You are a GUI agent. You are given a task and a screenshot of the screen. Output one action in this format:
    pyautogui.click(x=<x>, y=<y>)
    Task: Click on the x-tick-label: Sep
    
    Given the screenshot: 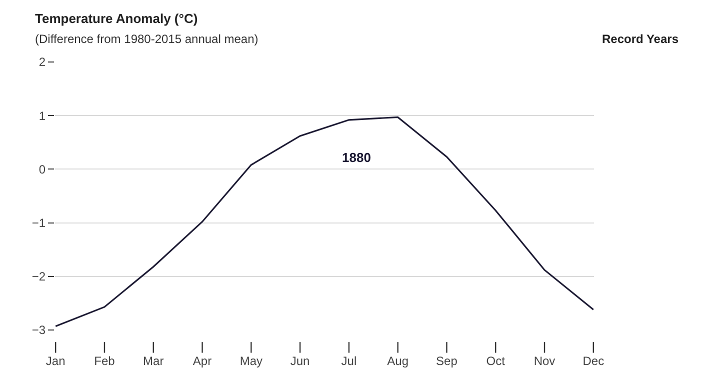 What is the action you would take?
    pyautogui.click(x=447, y=361)
    